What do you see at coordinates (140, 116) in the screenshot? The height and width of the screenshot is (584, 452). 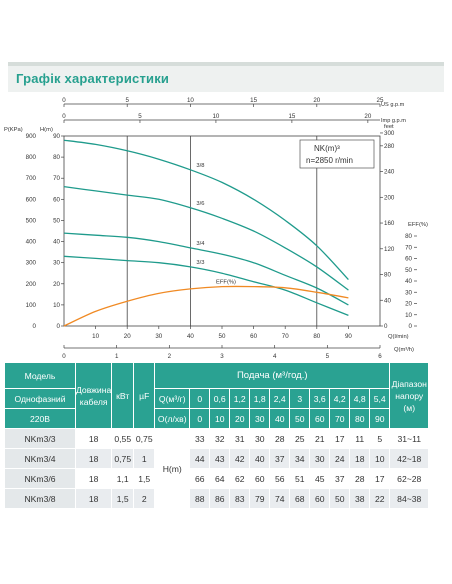 I see `top-tick-label: 5` at bounding box center [140, 116].